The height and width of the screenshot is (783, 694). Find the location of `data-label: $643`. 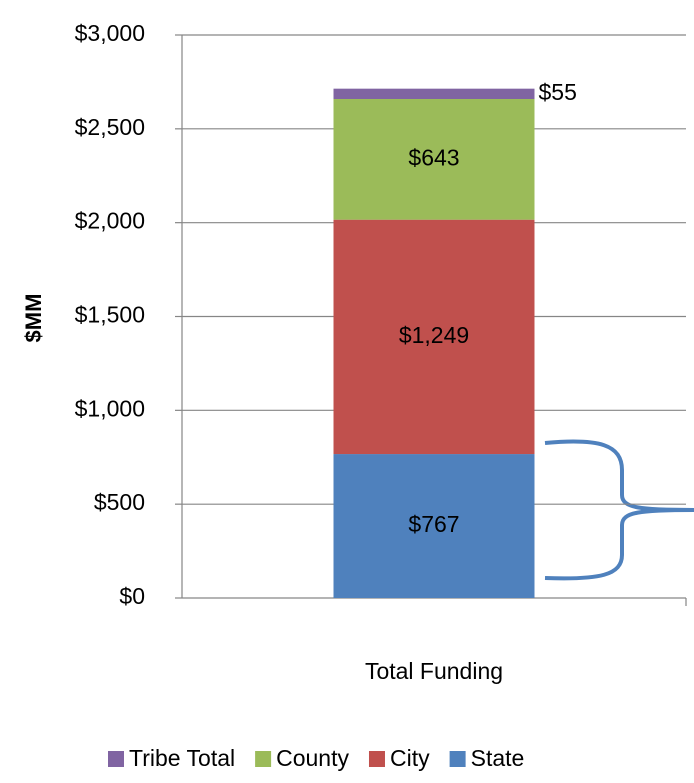

data-label: $643 is located at coordinates (433, 157).